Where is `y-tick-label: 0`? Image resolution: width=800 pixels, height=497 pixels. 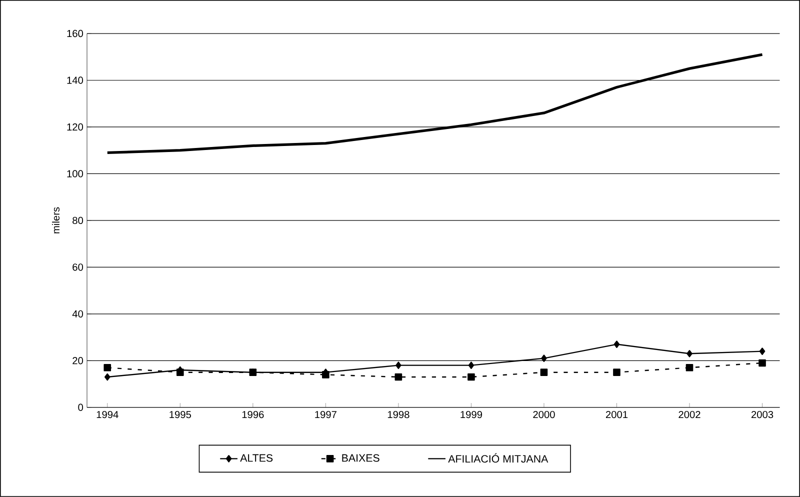
y-tick-label: 0 is located at coordinates (81, 407).